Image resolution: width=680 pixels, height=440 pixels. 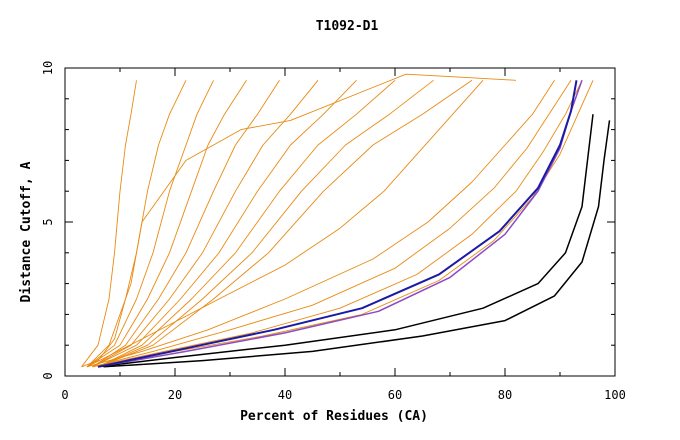 I want to click on x-axis-title: Percent of Residues (CA), so click(x=334, y=416).